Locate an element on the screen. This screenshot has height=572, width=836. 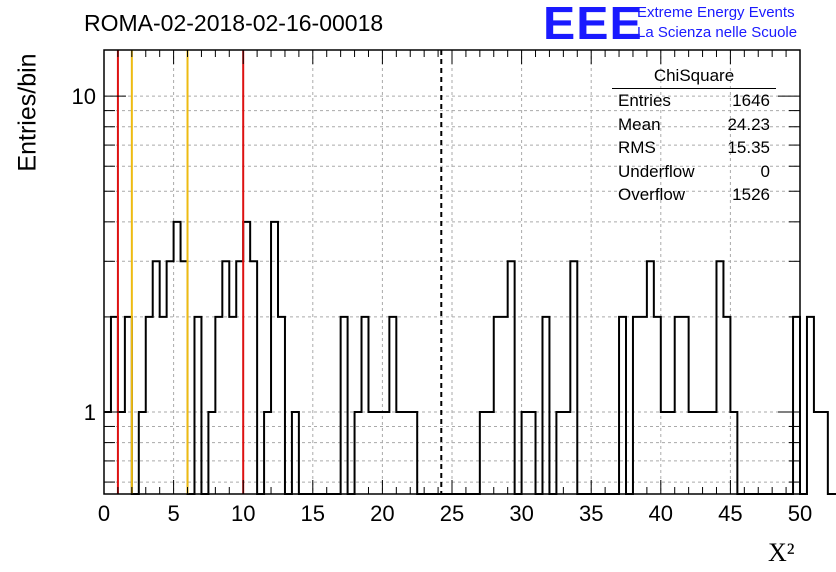
x-tick-label: 0 is located at coordinates (104, 513).